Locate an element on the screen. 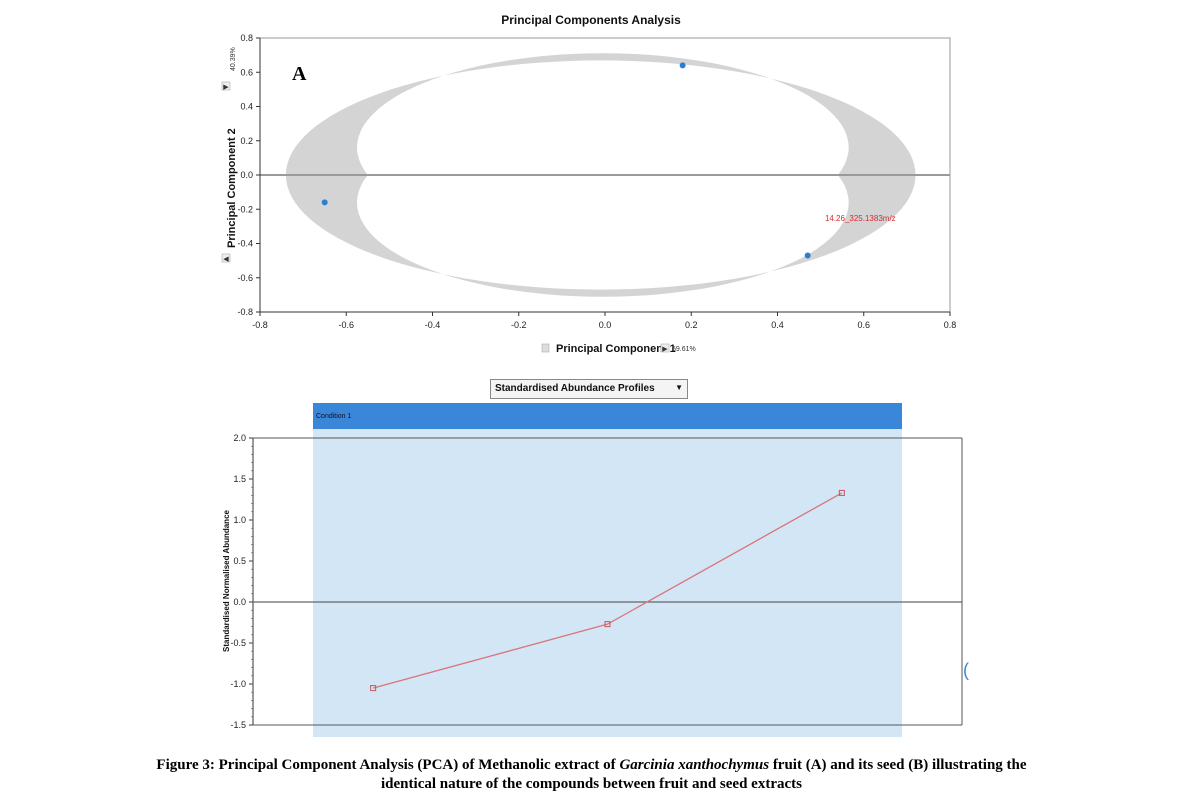  chart-title: Principal Components Analysis is located at coordinates (591, 20).